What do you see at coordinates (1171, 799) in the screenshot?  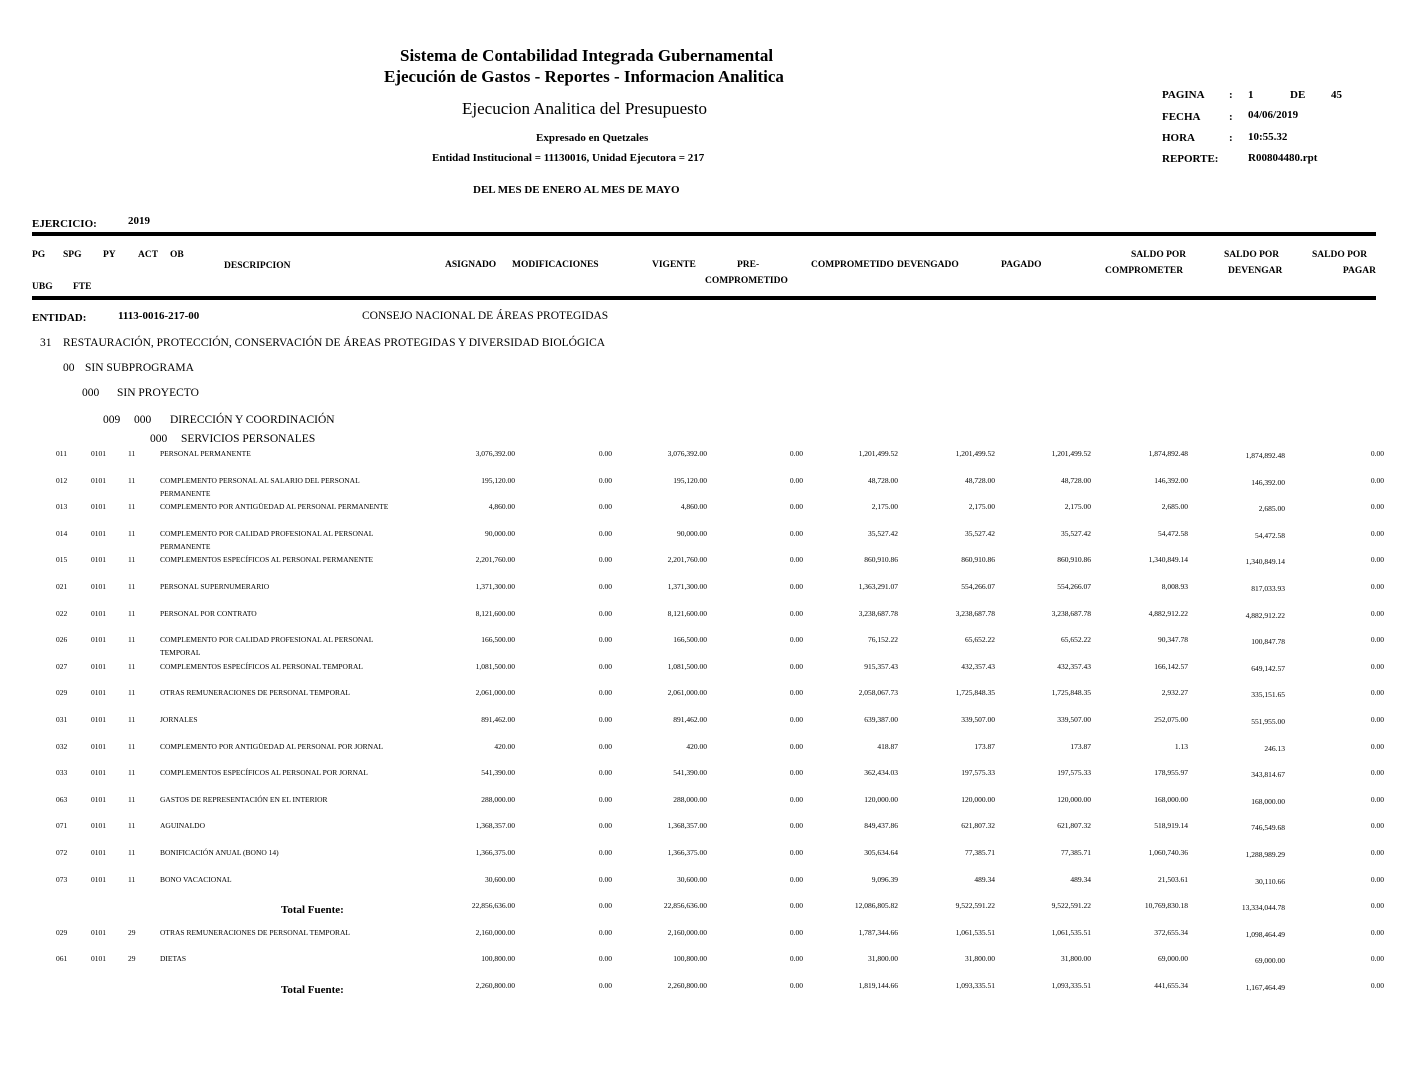 I see `amount: 168,000.00` at bounding box center [1171, 799].